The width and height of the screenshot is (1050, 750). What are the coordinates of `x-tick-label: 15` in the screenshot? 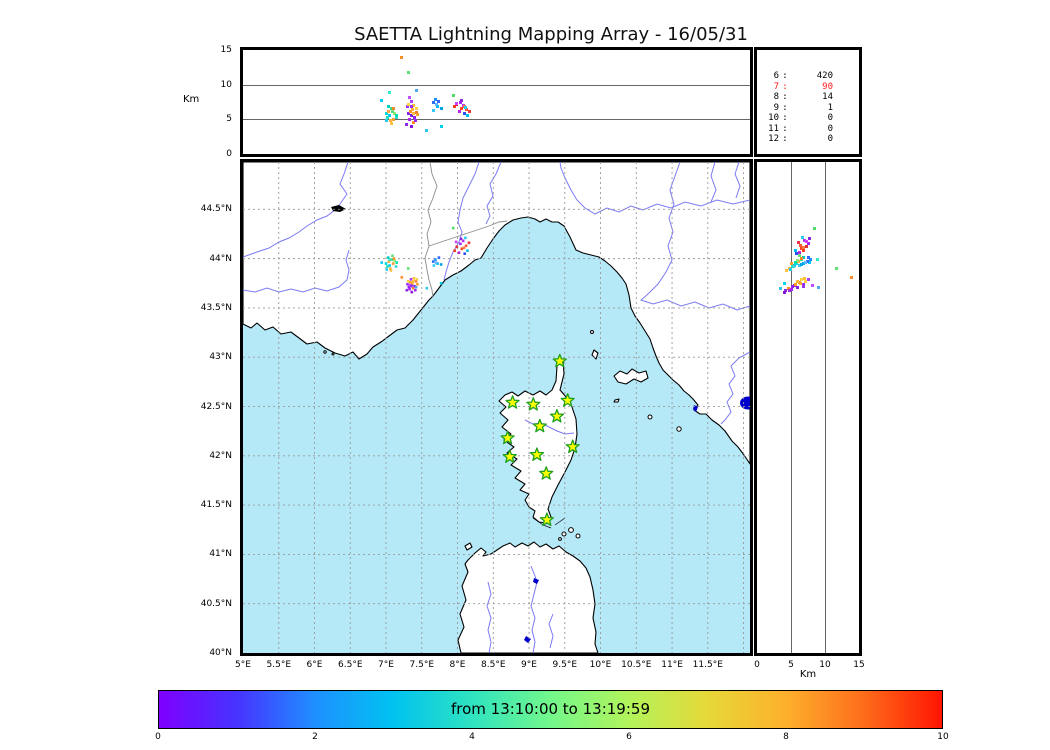 It's located at (859, 665).